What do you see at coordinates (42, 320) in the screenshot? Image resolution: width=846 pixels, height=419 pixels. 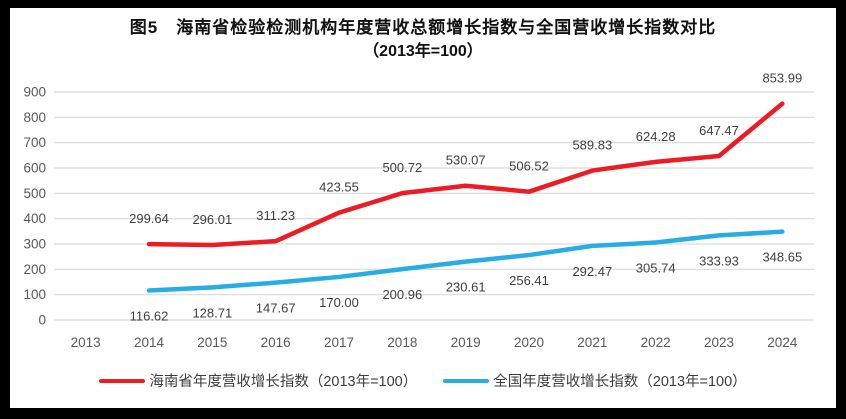 I see `y-axis-tick-label: 0` at bounding box center [42, 320].